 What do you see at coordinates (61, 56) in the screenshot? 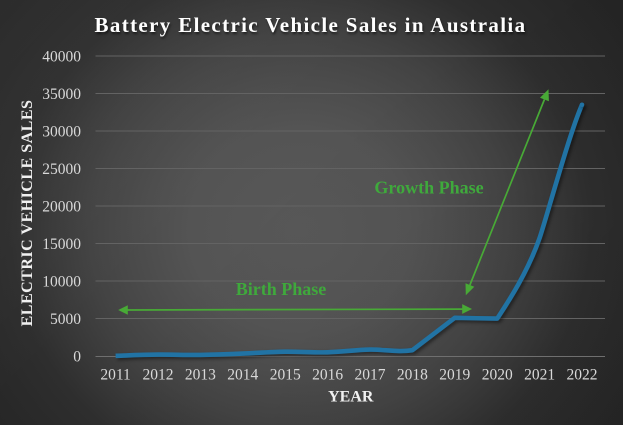
I see `svg-text: 40000` at bounding box center [61, 56].